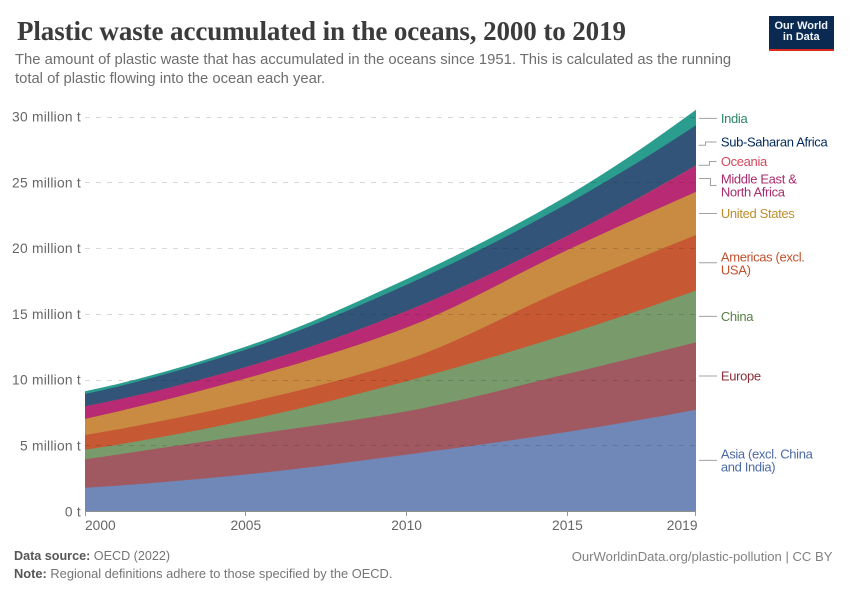 This screenshot has height=600, width=850. Describe the element at coordinates (406, 525) in the screenshot. I see `svg-text: 2010` at that location.